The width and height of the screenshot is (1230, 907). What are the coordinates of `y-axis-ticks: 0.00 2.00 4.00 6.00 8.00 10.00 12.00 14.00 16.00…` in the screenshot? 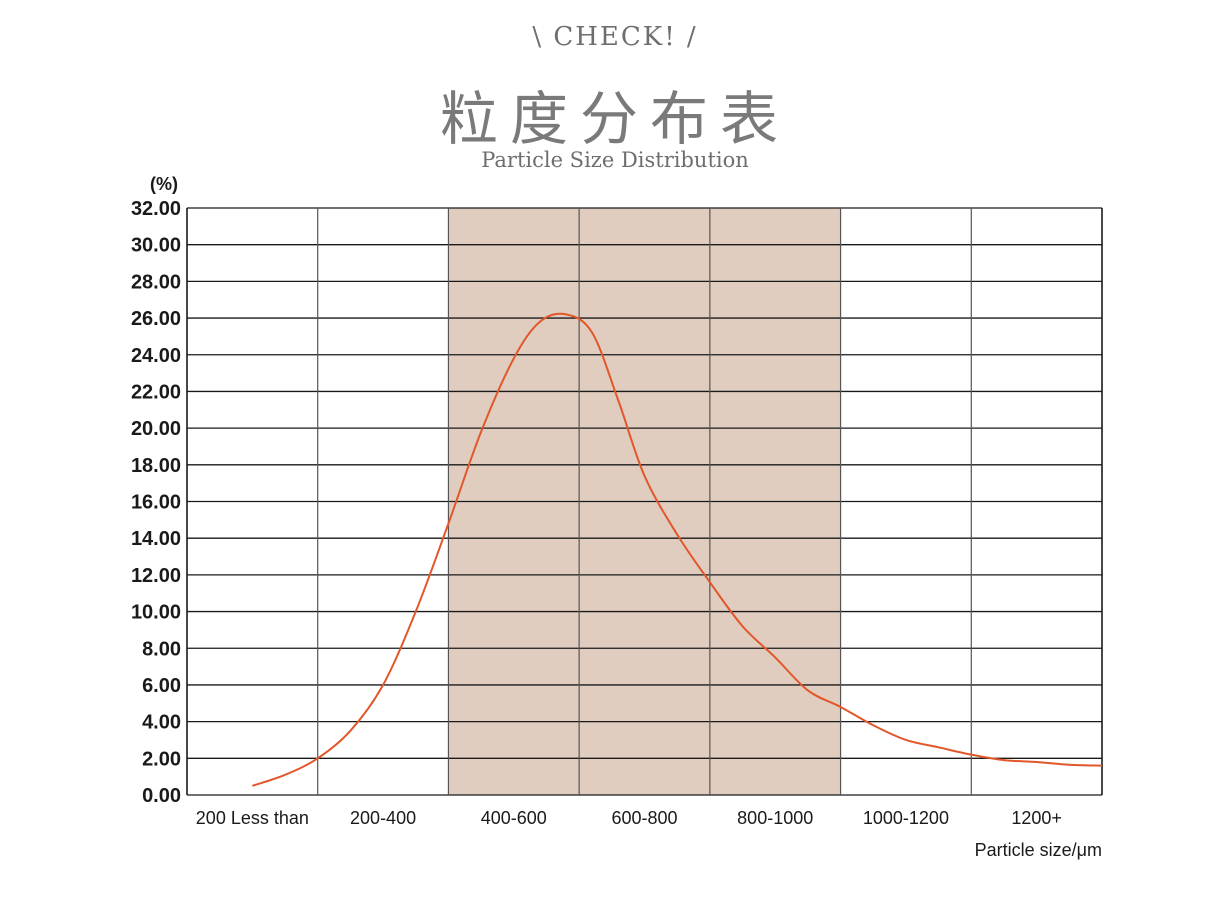 It's located at (156, 502).